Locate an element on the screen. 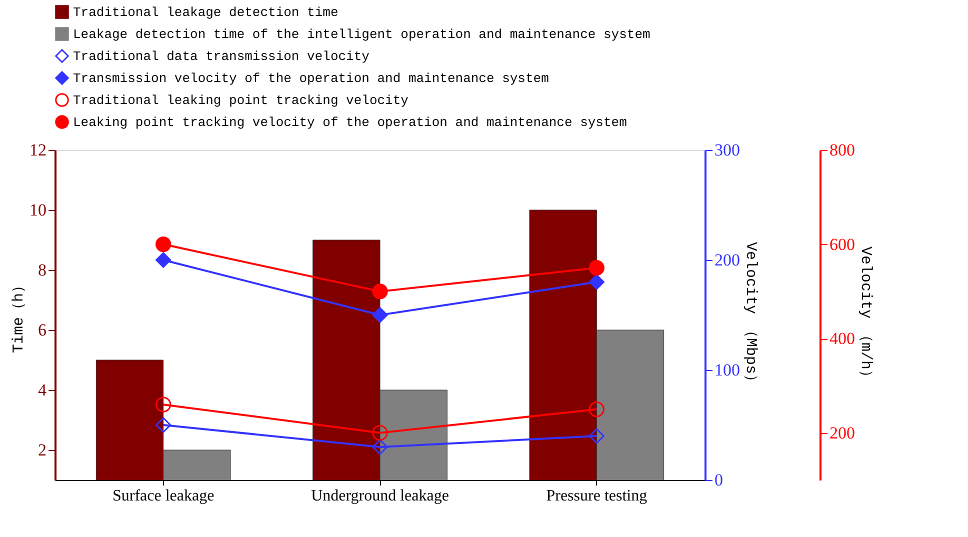 The image size is (968, 537). y-tick-label: 6 is located at coordinates (42, 330).